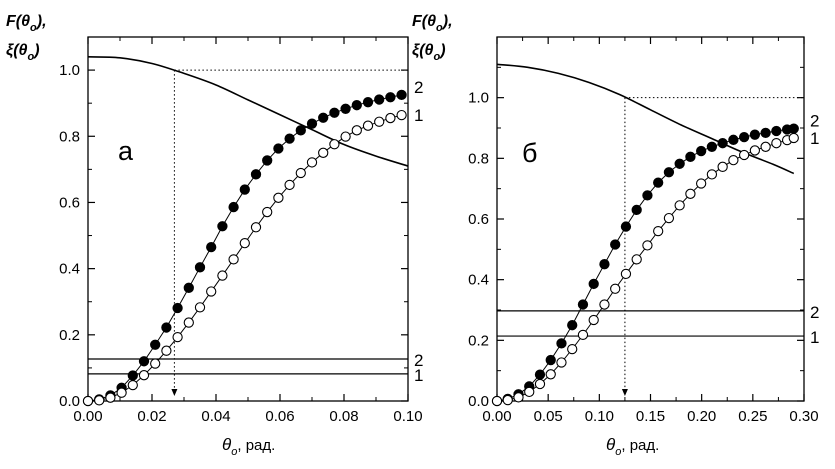  What do you see at coordinates (803, 416) in the screenshot?
I see `x-tick-label: 0.30` at bounding box center [803, 416].